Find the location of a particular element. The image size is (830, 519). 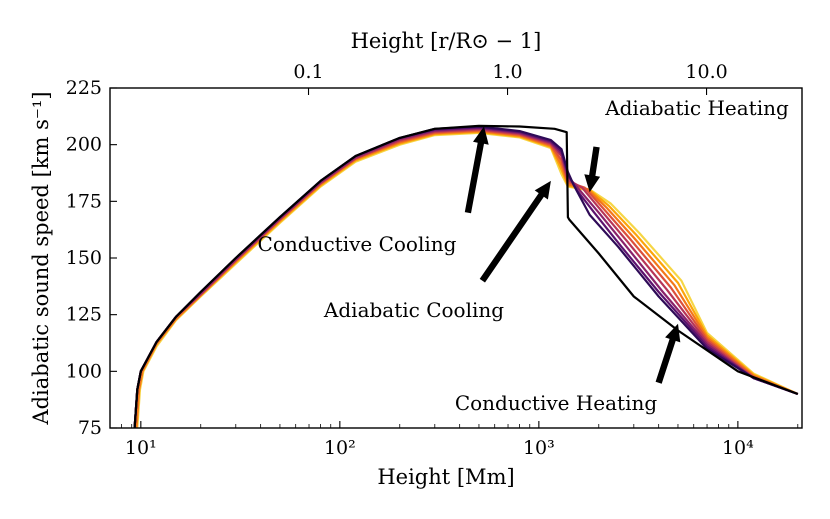

y-tick-label-0: 75 is located at coordinates (90, 428).